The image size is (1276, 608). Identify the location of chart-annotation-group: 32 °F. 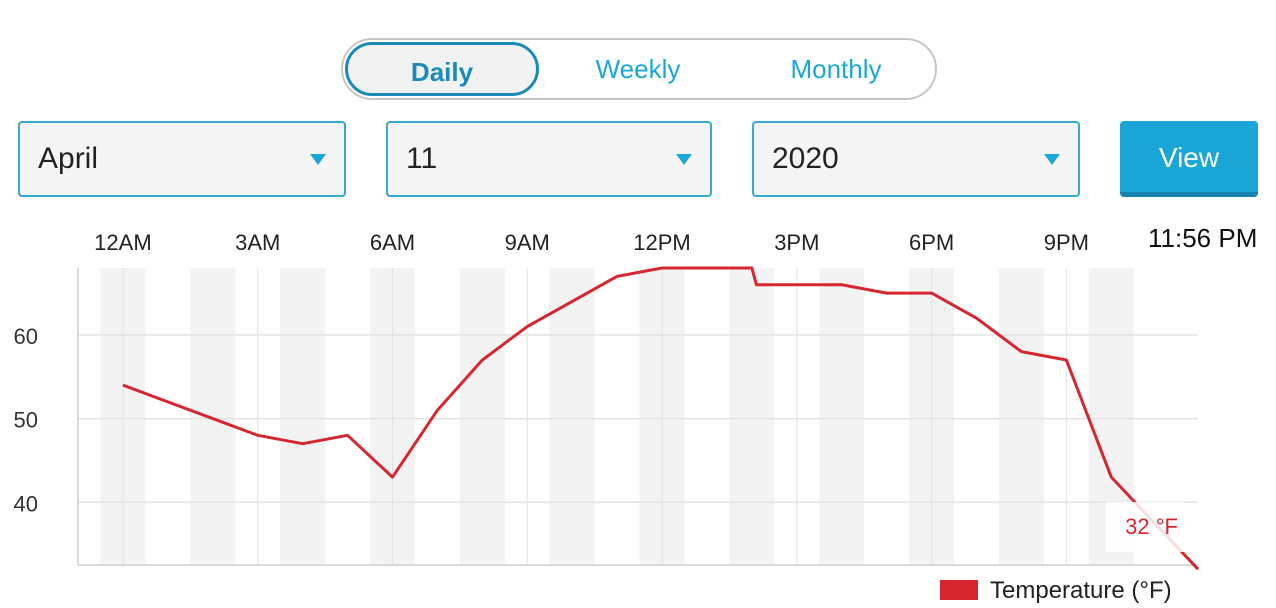
(1145, 527).